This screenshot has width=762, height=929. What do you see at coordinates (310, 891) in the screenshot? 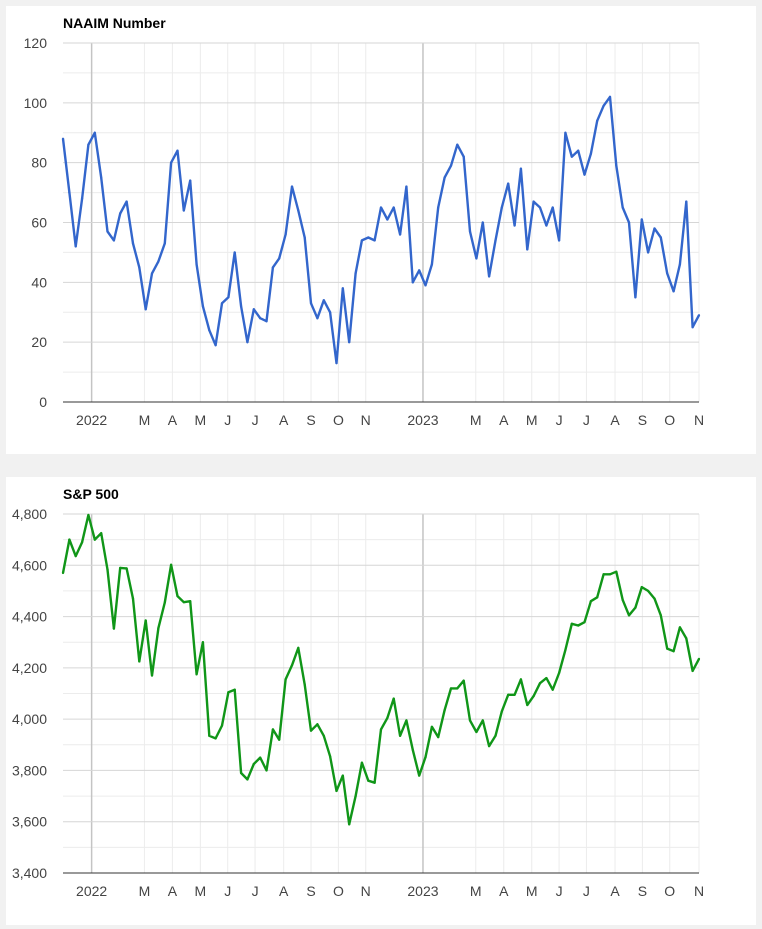
I see `x-tick-label: S` at bounding box center [310, 891].